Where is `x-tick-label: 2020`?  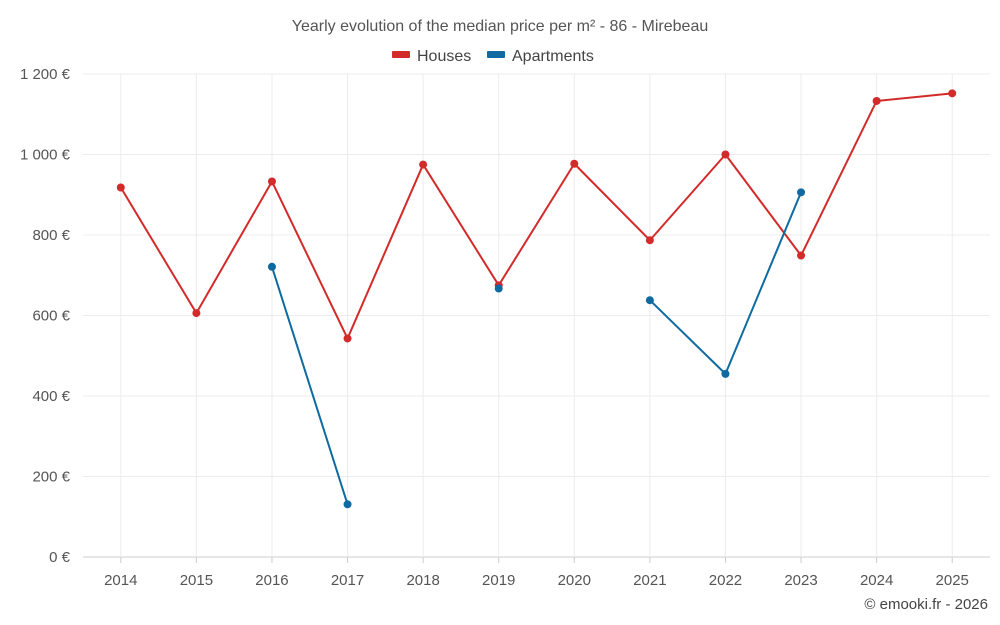
x-tick-label: 2020 is located at coordinates (574, 580).